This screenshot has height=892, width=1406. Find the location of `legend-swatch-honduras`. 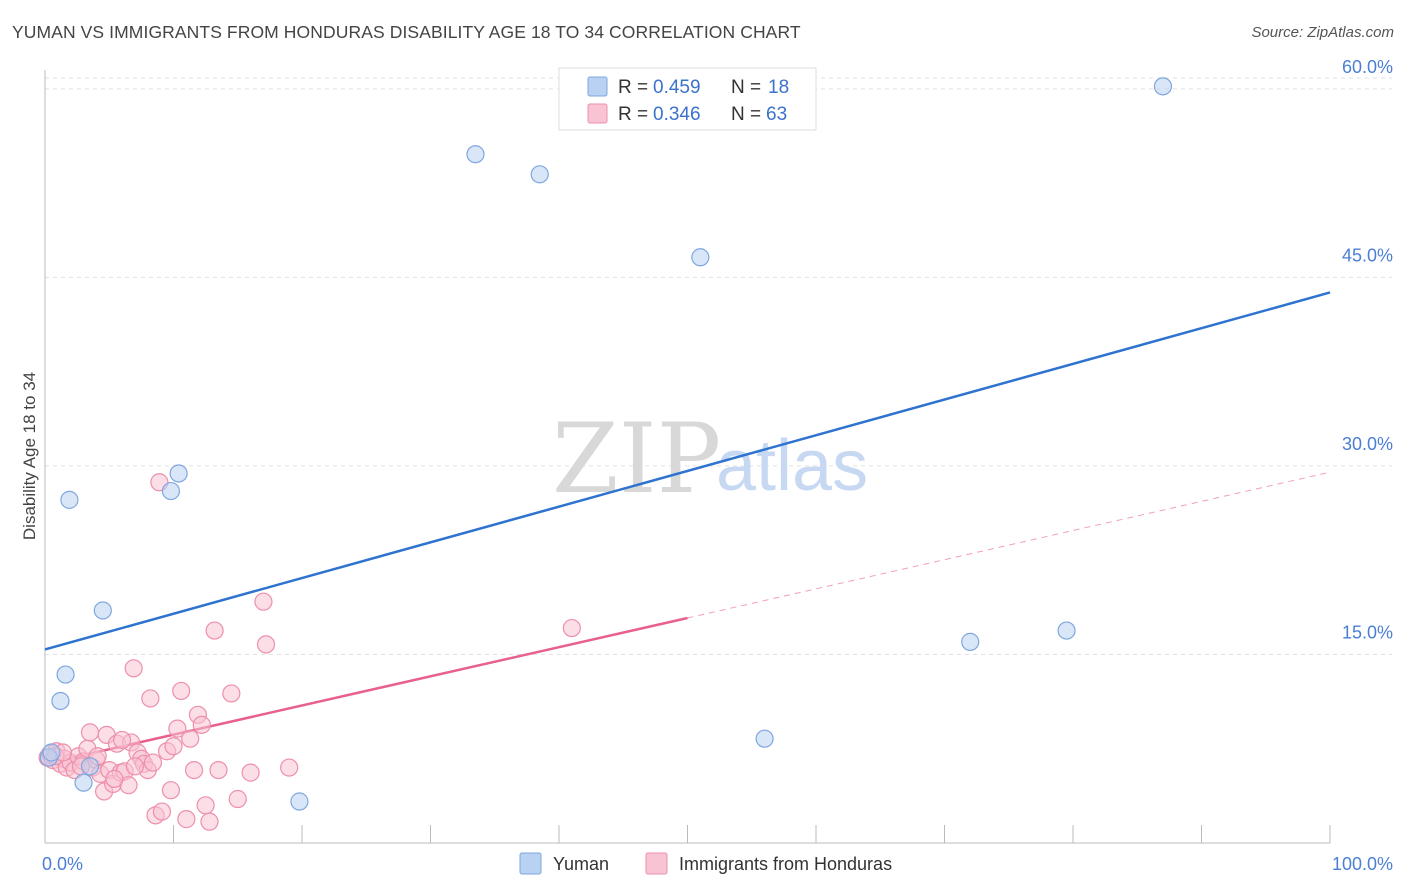

legend-swatch-honduras is located at coordinates (597, 113).